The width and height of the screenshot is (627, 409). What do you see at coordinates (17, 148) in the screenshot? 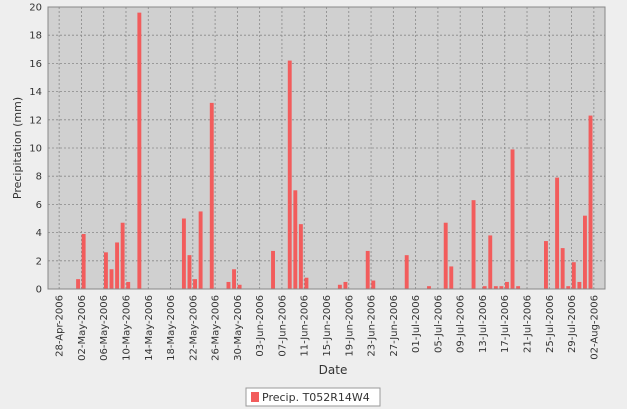
I see `y-axis-label: Precipitation (mm)` at bounding box center [17, 148].